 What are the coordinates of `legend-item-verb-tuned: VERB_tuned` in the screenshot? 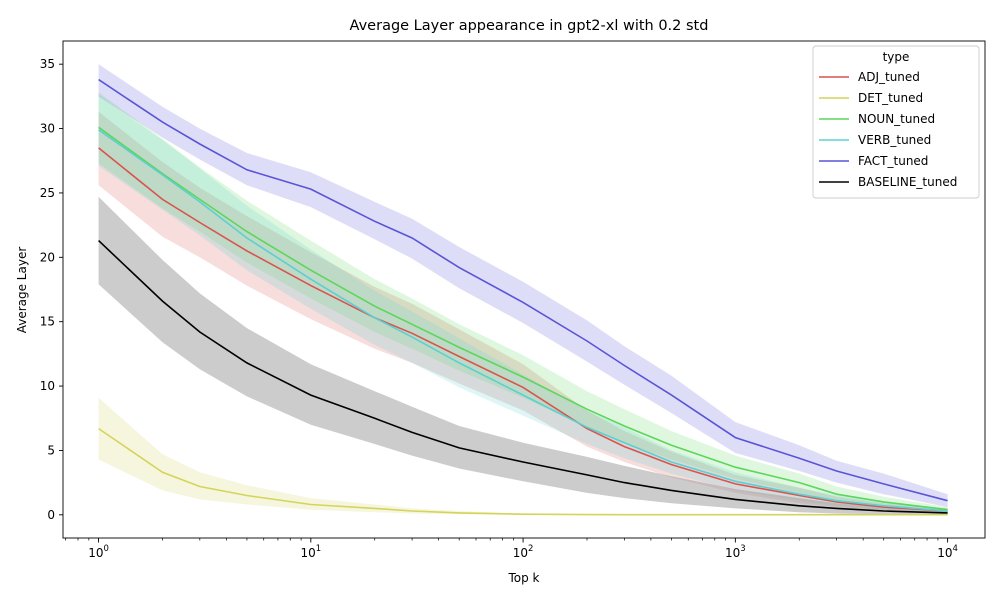 It's located at (875, 140).